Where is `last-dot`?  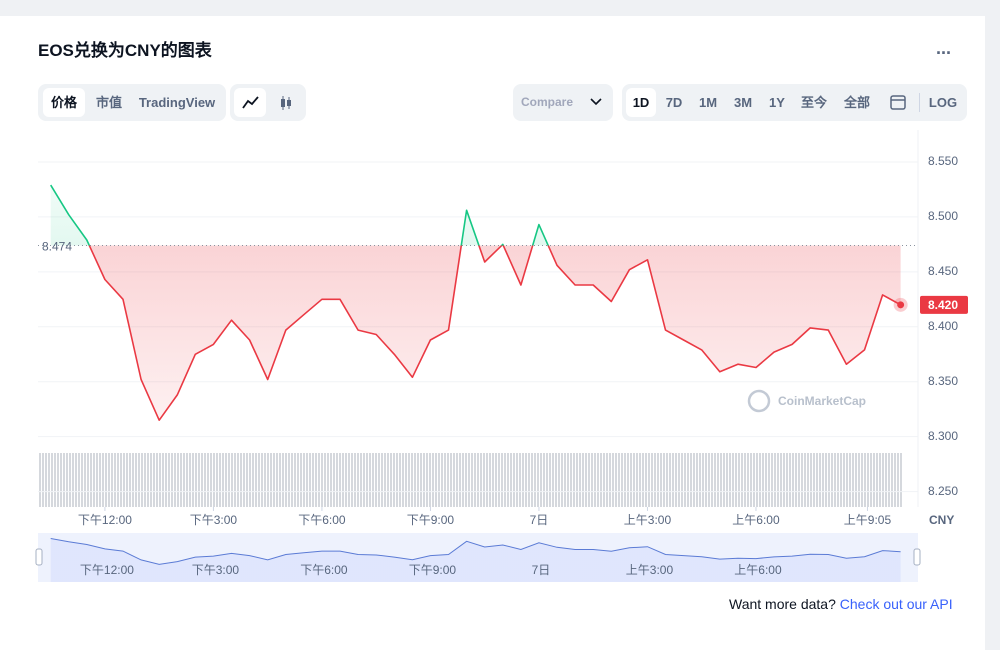
last-dot is located at coordinates (901, 305).